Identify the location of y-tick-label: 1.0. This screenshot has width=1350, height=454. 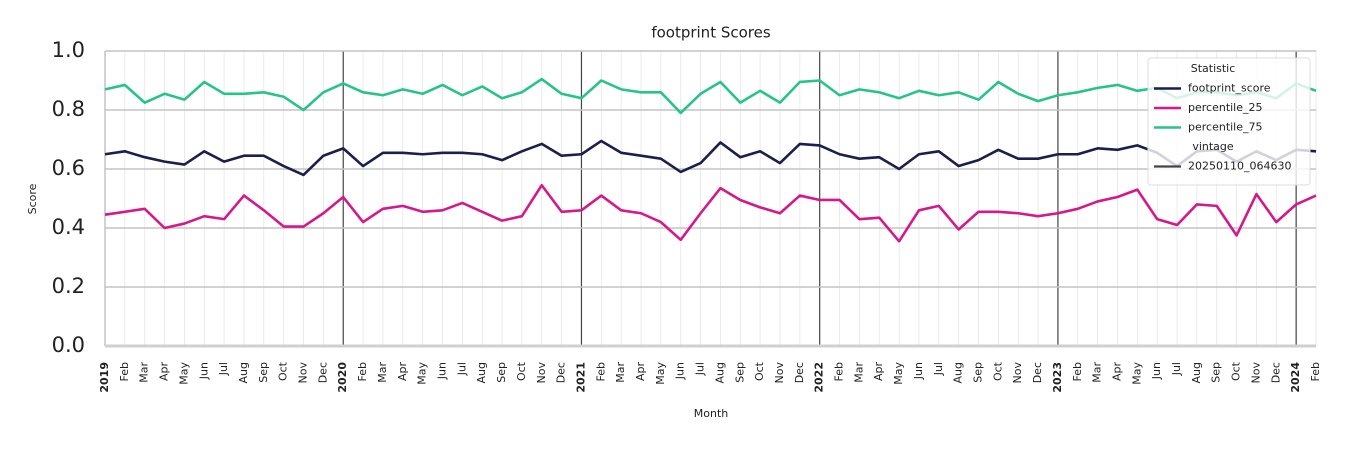
(68, 50).